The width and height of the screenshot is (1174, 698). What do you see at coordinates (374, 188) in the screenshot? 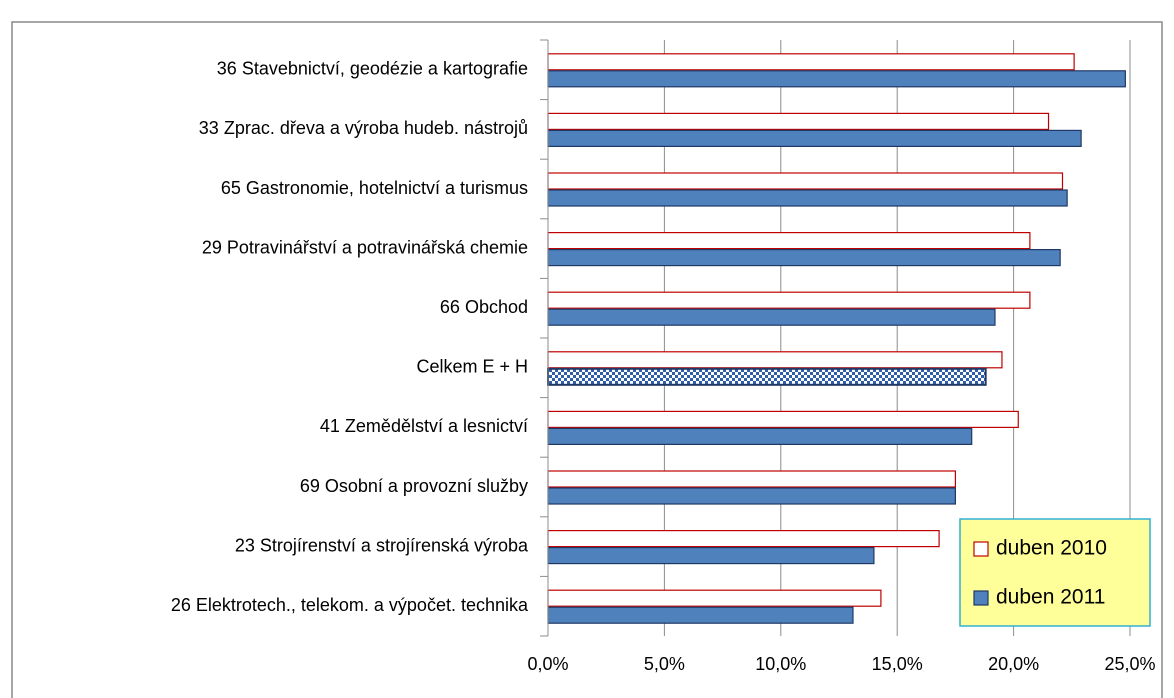
I see `y-tick-label: 65 Gastronomie, hotelnictví a turismus` at bounding box center [374, 188].